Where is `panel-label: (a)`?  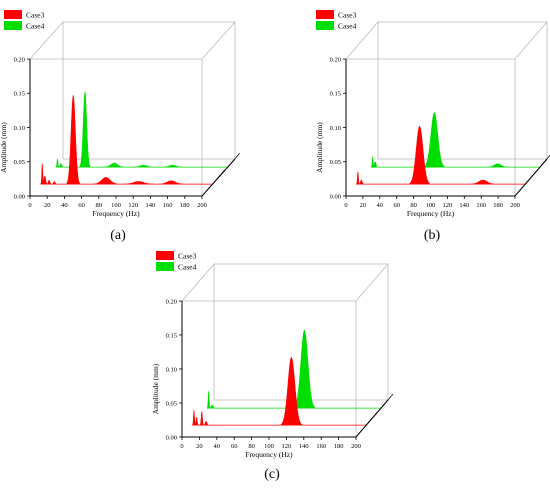 panel-label: (a) is located at coordinates (118, 235).